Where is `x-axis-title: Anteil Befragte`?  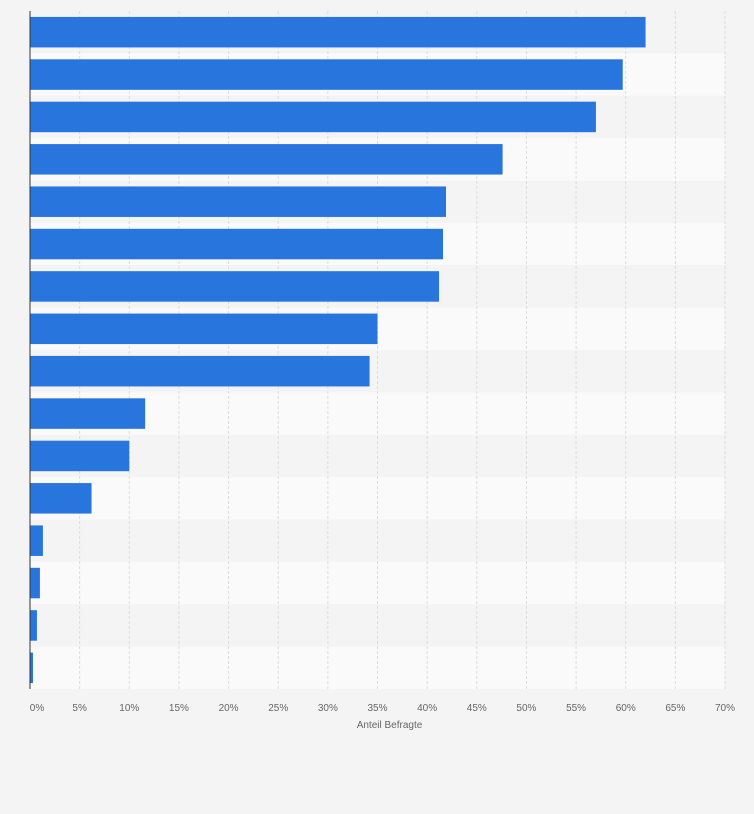 x-axis-title: Anteil Befragte is located at coordinates (390, 725).